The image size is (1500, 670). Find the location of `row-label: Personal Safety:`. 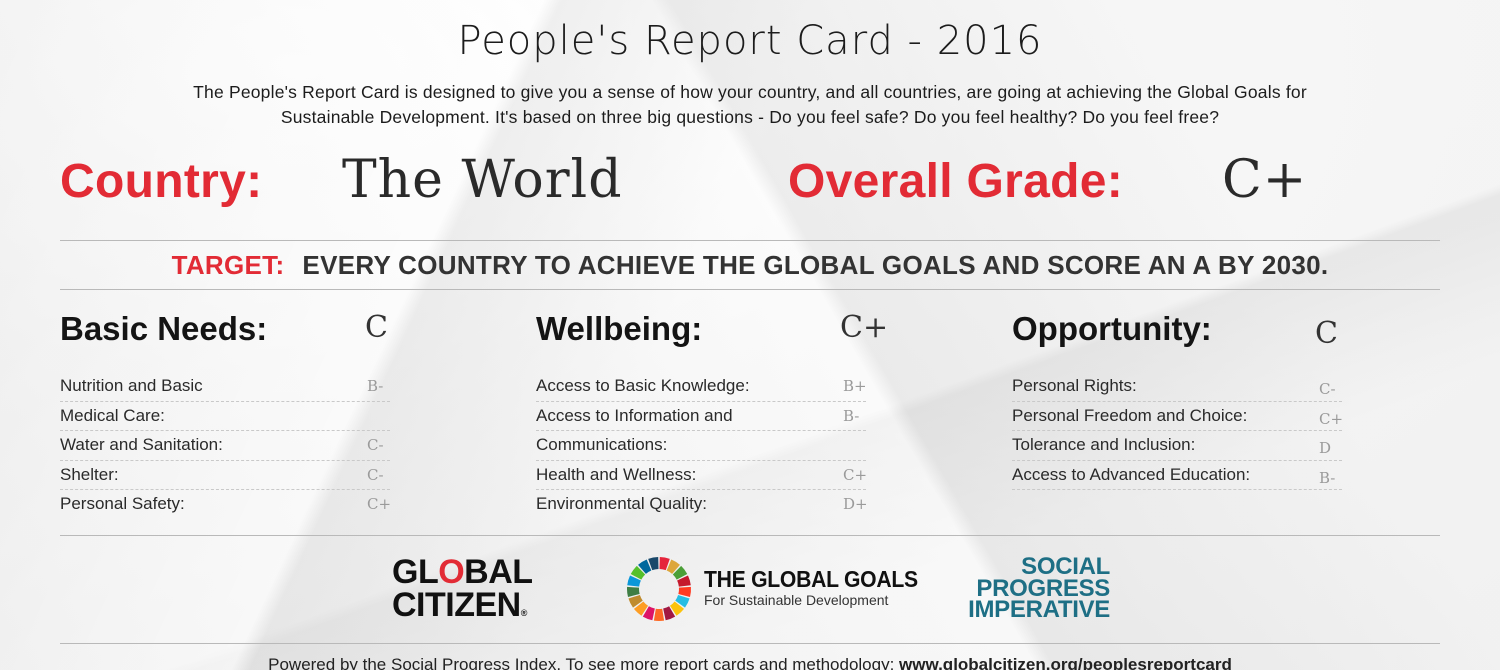

row-label: Personal Safety: is located at coordinates (122, 503).